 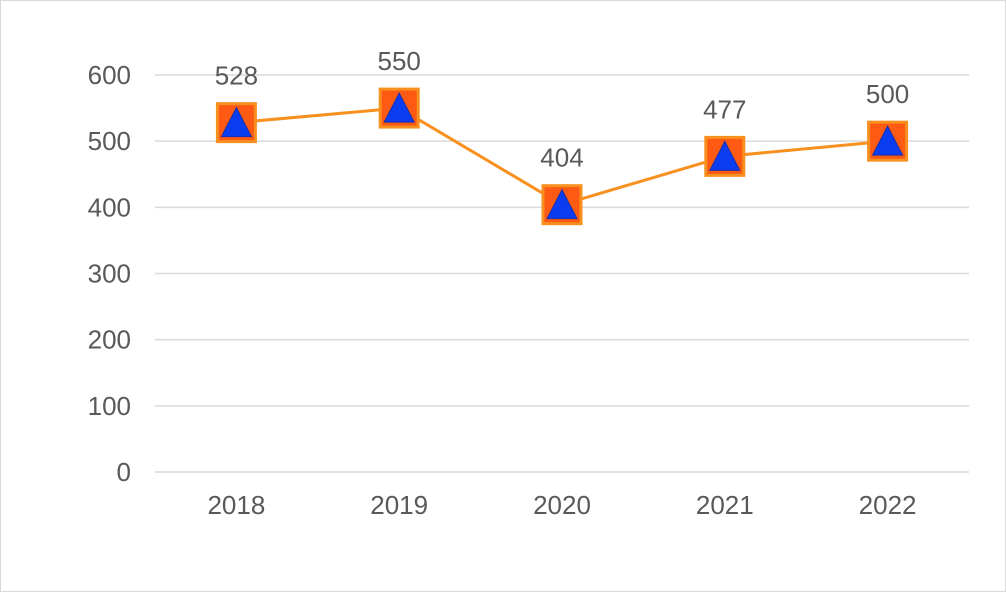 I want to click on y-tick-label: 300, so click(x=109, y=274).